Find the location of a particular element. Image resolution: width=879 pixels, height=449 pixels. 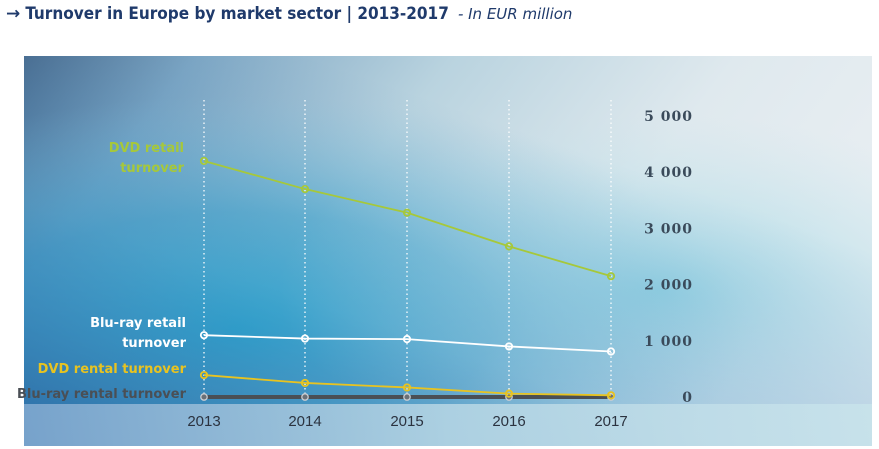

x-tick-label: 2015 is located at coordinates (406, 421).